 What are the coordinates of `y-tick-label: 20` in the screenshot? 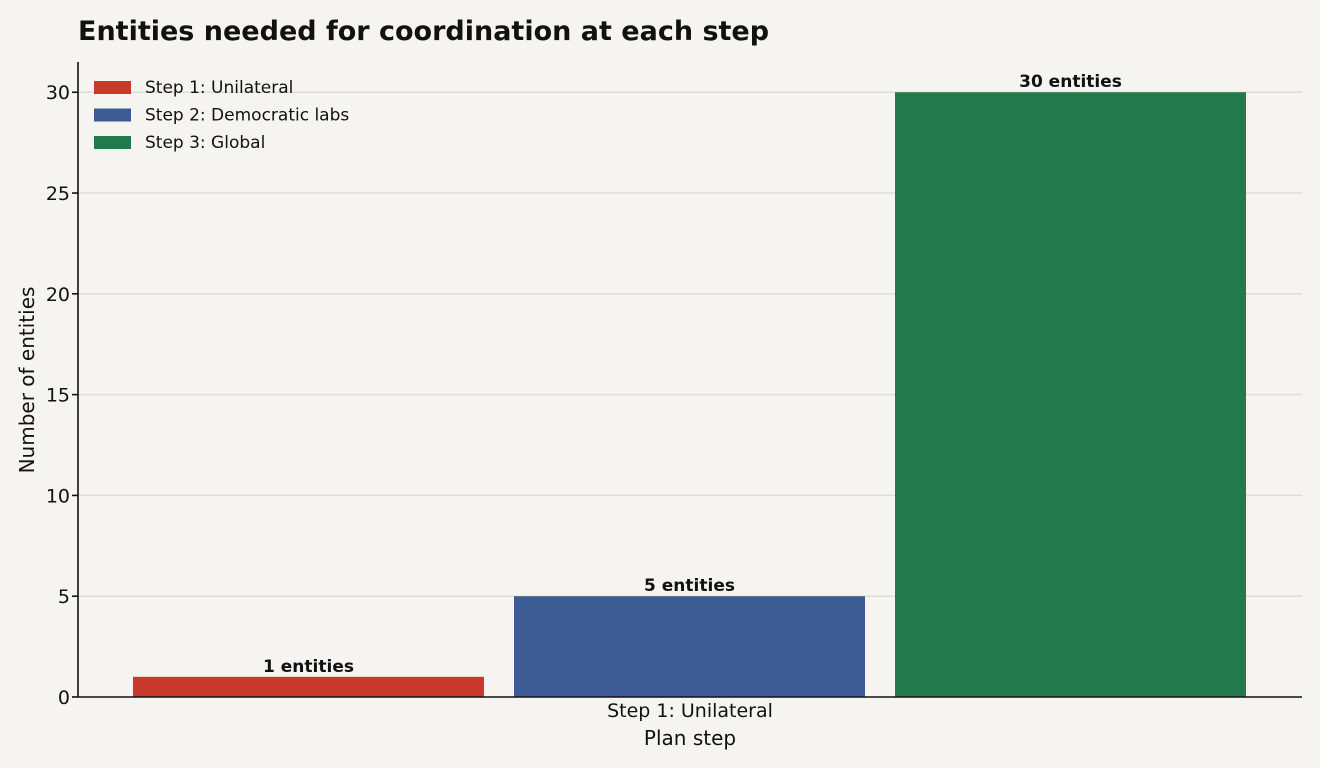 It's located at (58, 295).